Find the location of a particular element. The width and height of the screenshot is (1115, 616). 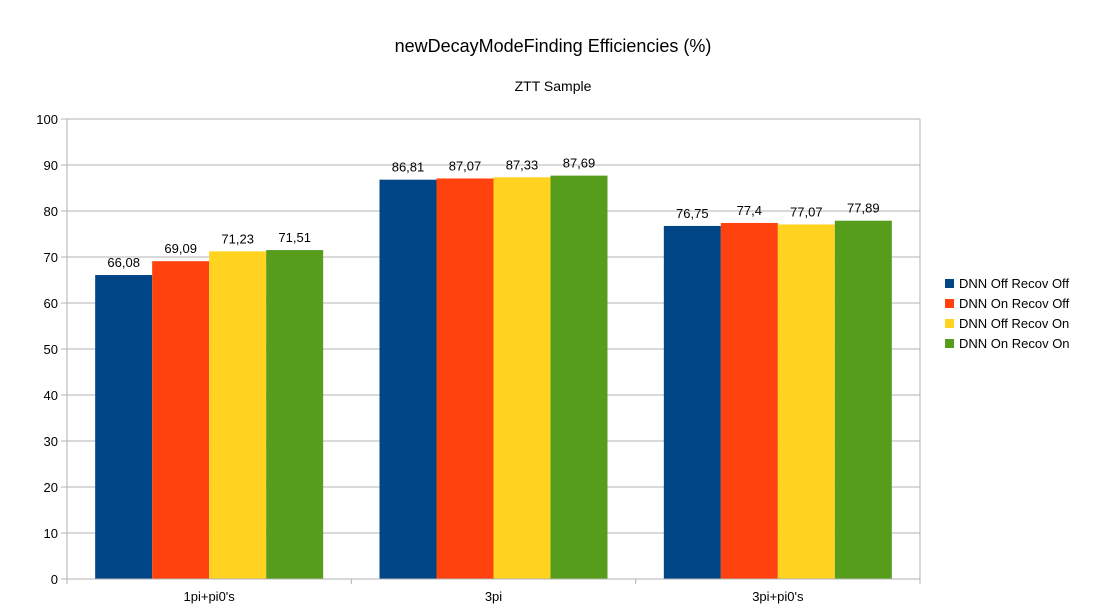

data-label: 71,23 is located at coordinates (237, 238).